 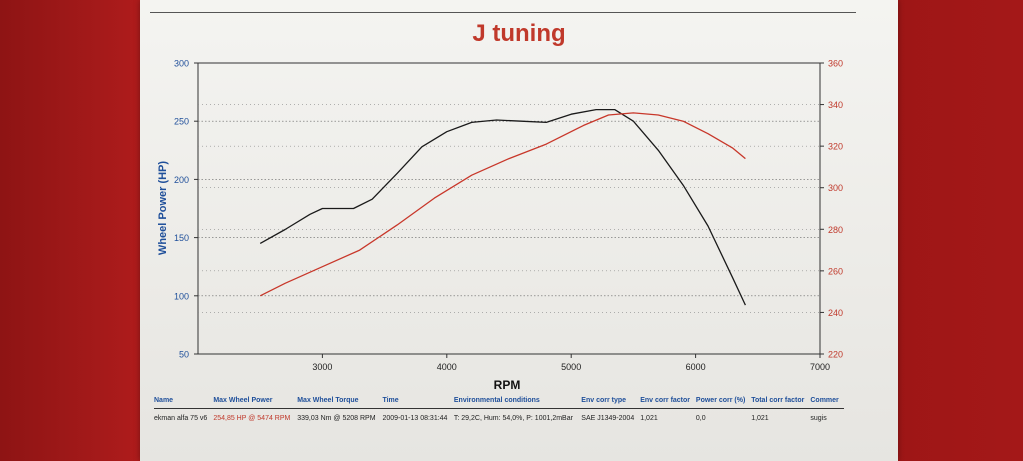 What do you see at coordinates (835, 64) in the screenshot?
I see `y2-tick-label: 360` at bounding box center [835, 64].